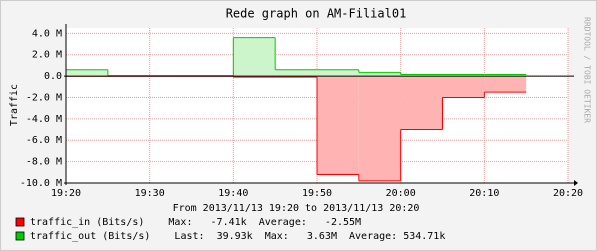 This screenshot has height=251, width=597. Describe the element at coordinates (90, 236) in the screenshot. I see `legend-label: traffic_out (Bits/s)` at that location.